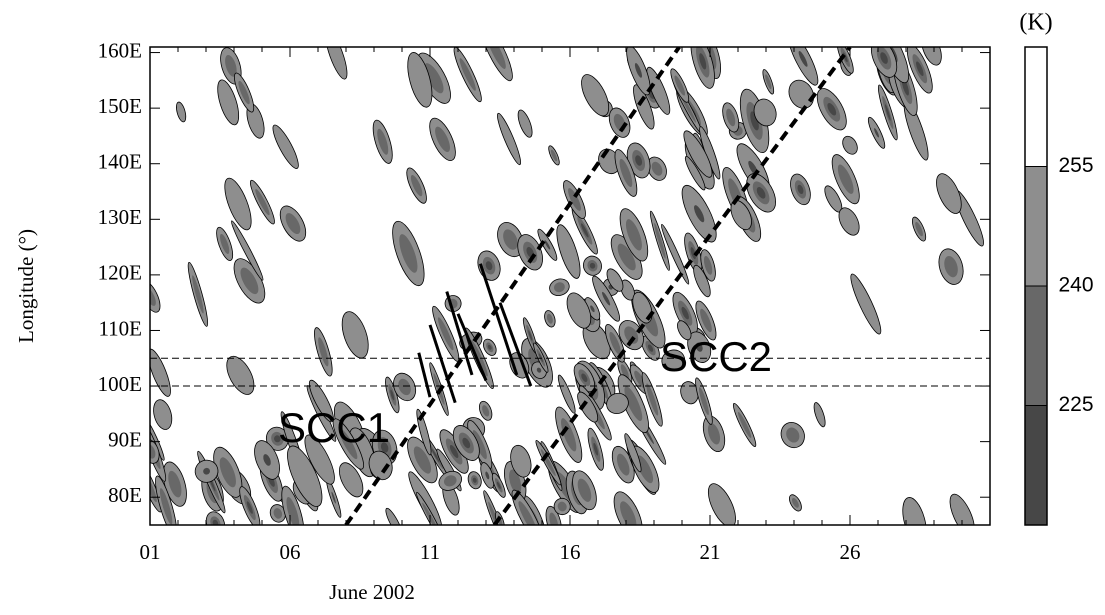  Describe the element at coordinates (120, 106) in the screenshot. I see `y-tick-label: 150E` at that location.